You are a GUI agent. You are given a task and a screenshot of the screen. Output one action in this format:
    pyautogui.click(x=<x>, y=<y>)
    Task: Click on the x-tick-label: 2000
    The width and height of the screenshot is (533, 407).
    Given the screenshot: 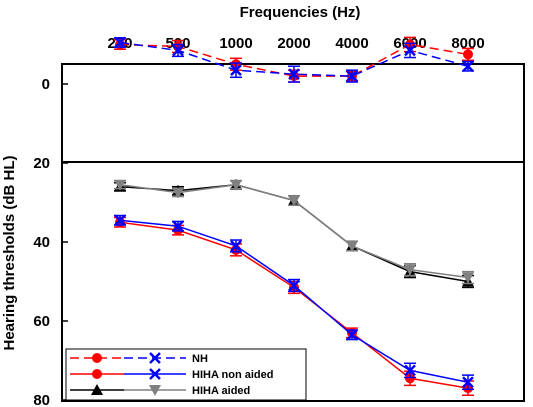 What is the action you would take?
    pyautogui.click(x=293, y=43)
    